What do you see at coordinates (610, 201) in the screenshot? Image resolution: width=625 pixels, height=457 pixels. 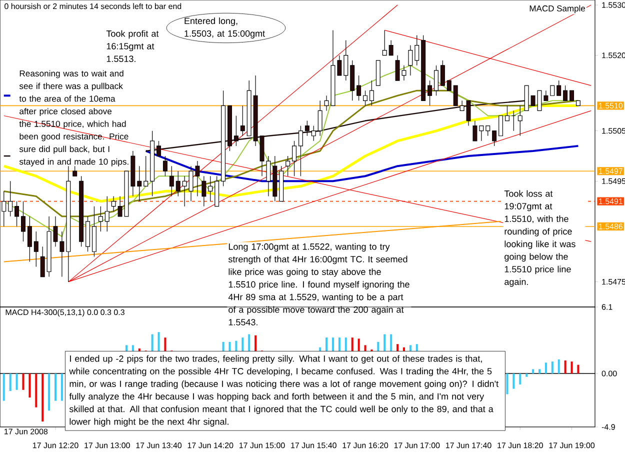 I see `ref-line-label: 1.5491` at bounding box center [610, 201].